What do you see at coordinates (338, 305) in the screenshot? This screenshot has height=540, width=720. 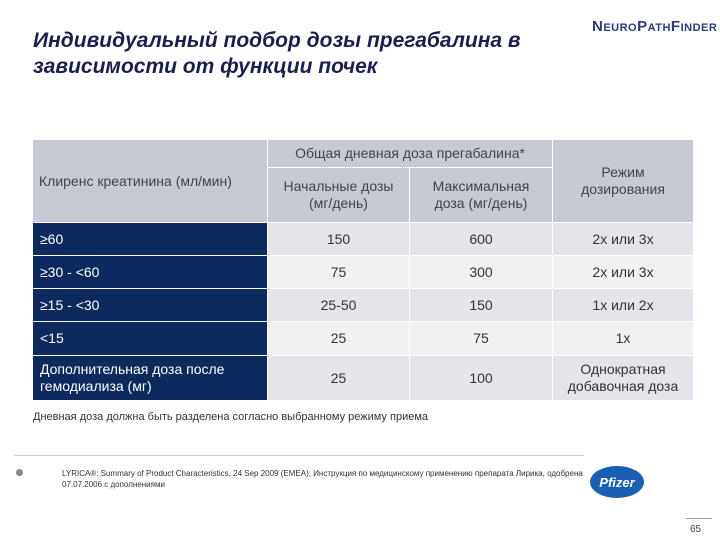 I see `table-cell: 25-50` at bounding box center [338, 305].